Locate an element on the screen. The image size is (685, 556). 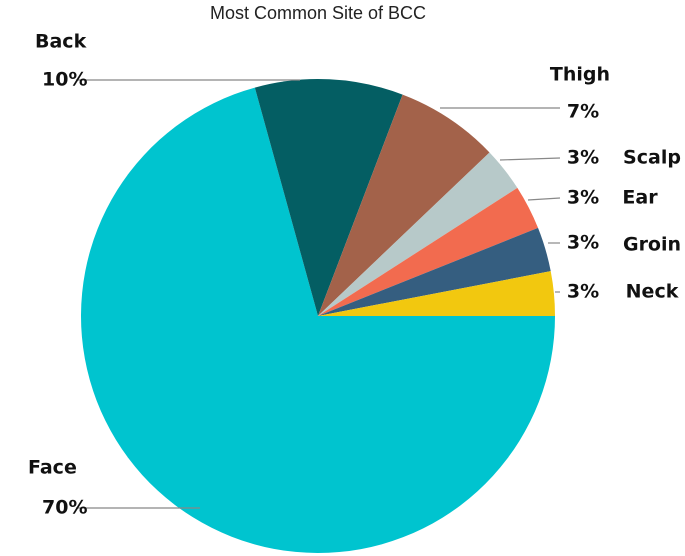
slice-label: Thigh is located at coordinates (580, 75).